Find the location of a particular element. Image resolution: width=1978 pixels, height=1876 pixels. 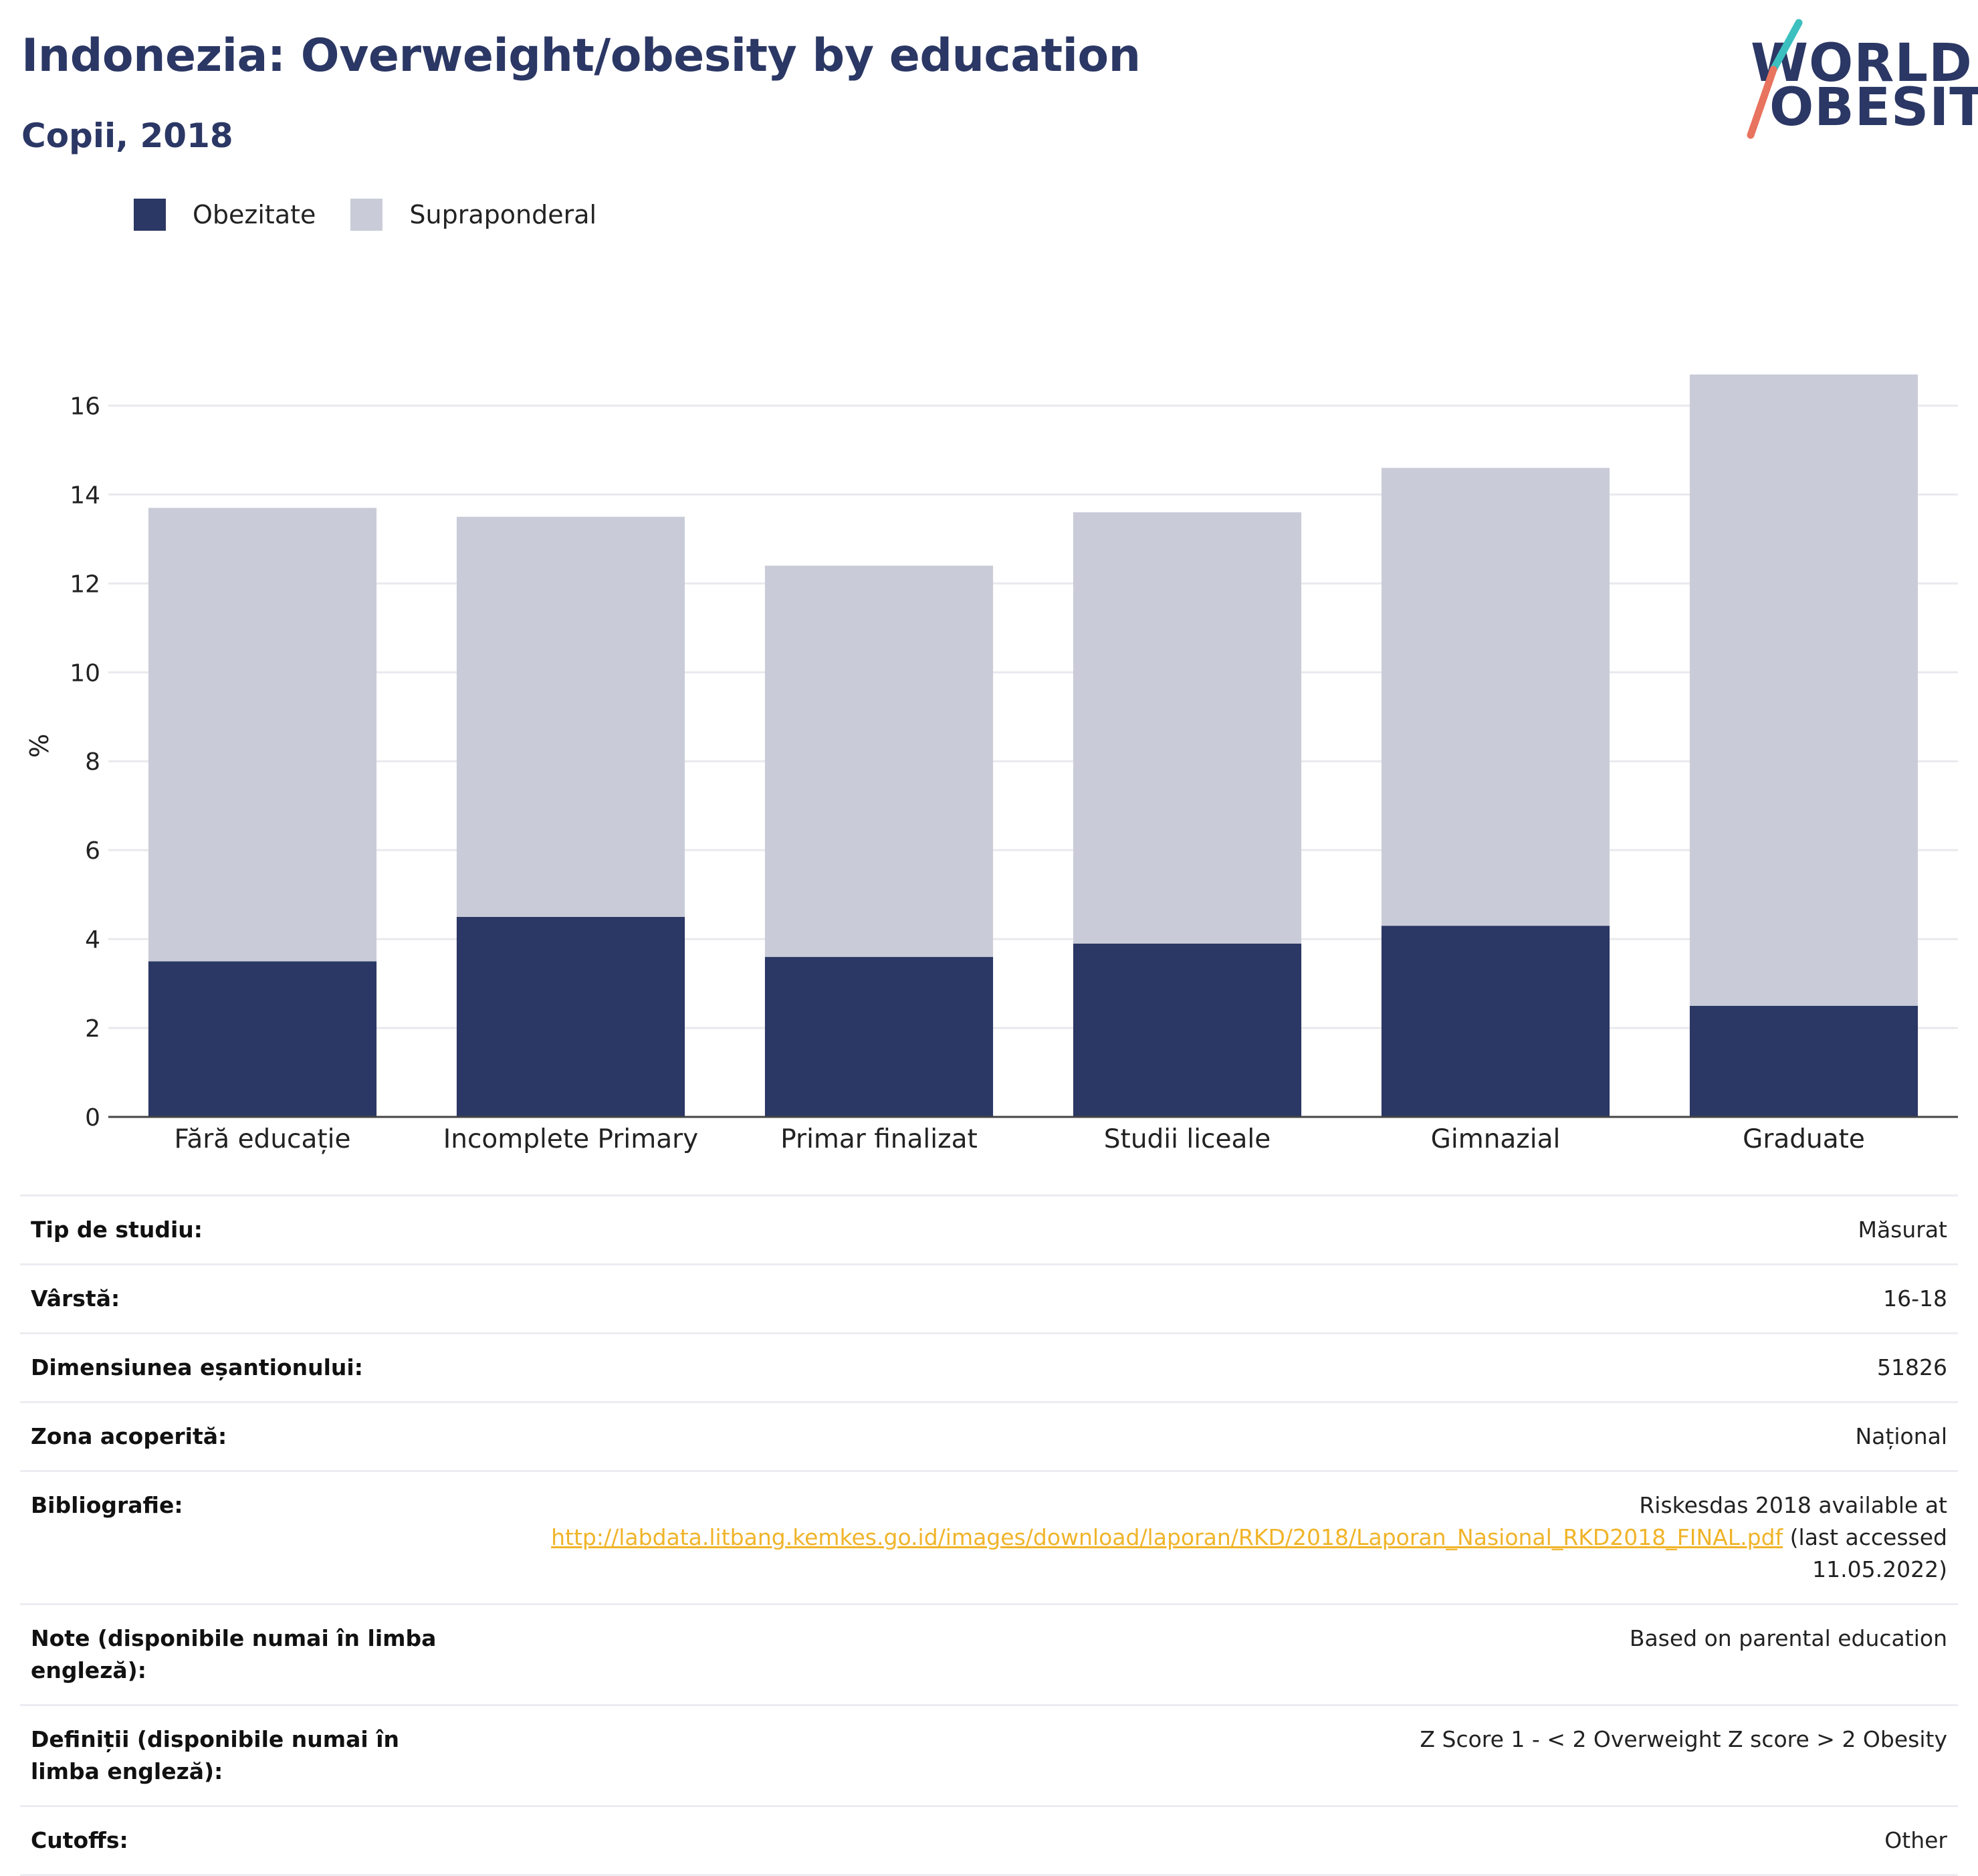

x-tick-label: Gimnazial is located at coordinates (1496, 1139).